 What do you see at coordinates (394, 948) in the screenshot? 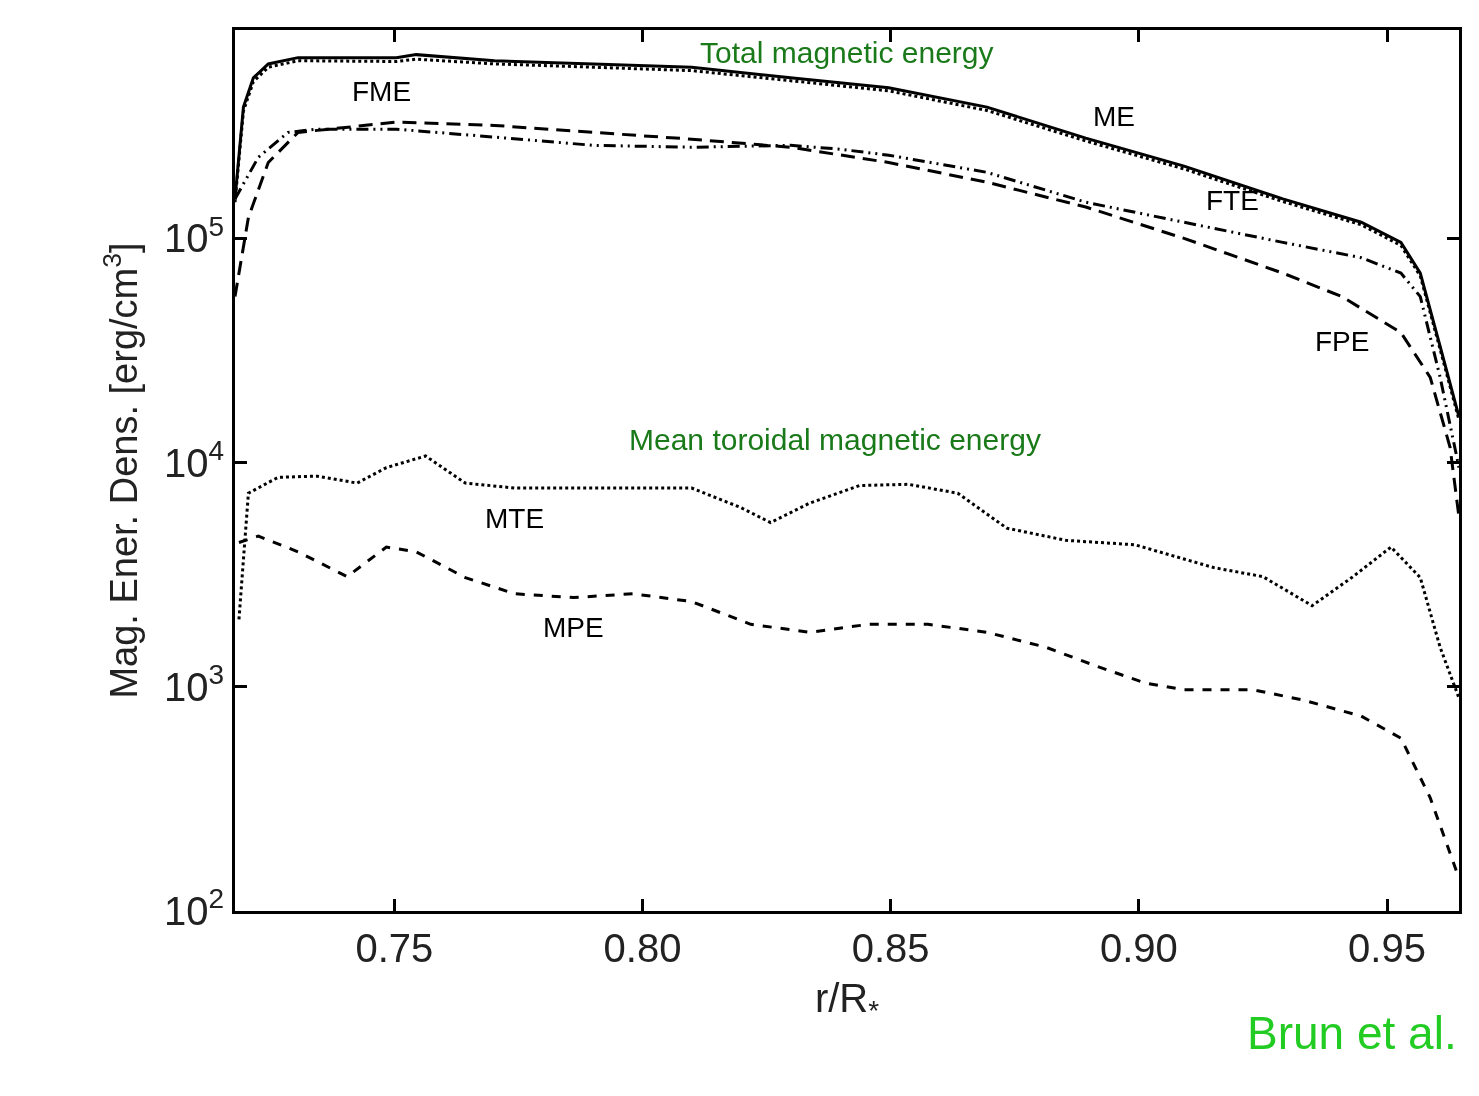
I see `x-tick-label: 0.75` at bounding box center [394, 948].